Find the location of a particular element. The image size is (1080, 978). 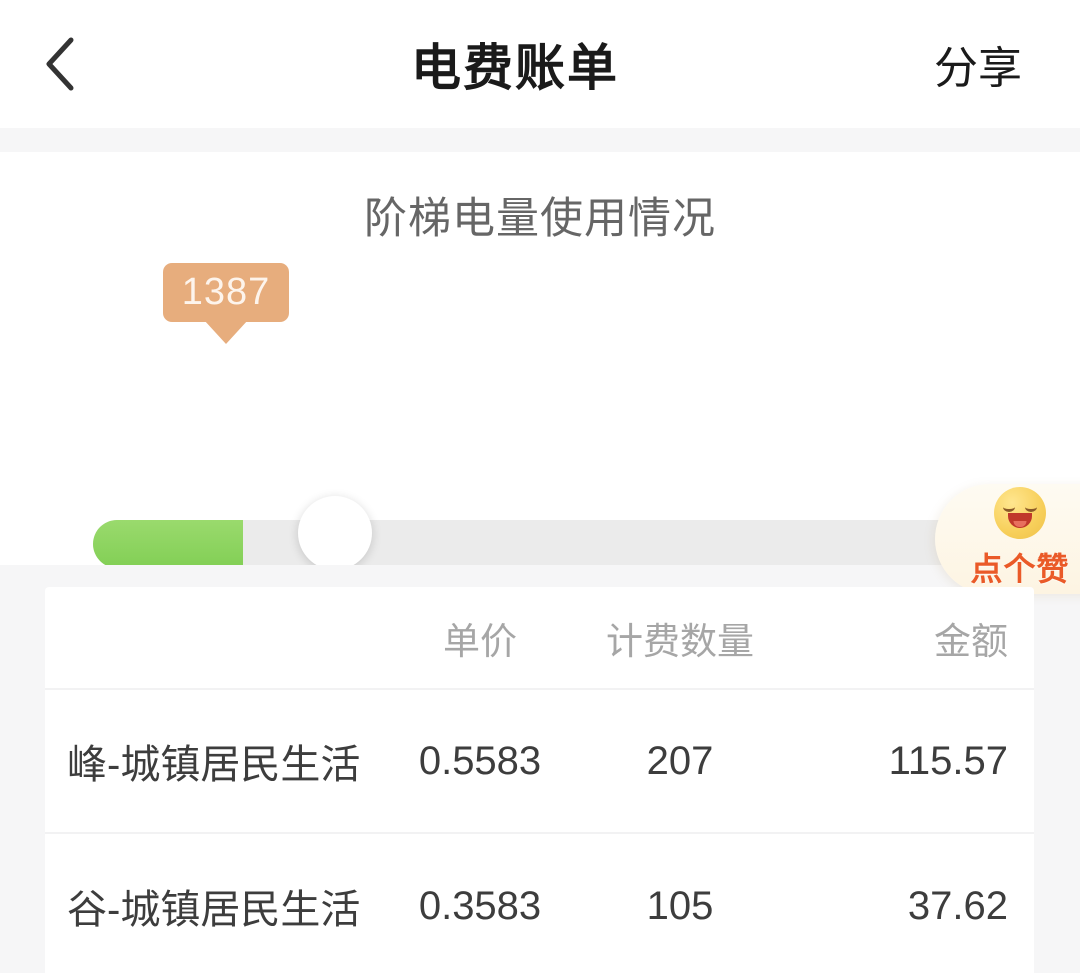

cell-qty: 207 is located at coordinates (680, 760).